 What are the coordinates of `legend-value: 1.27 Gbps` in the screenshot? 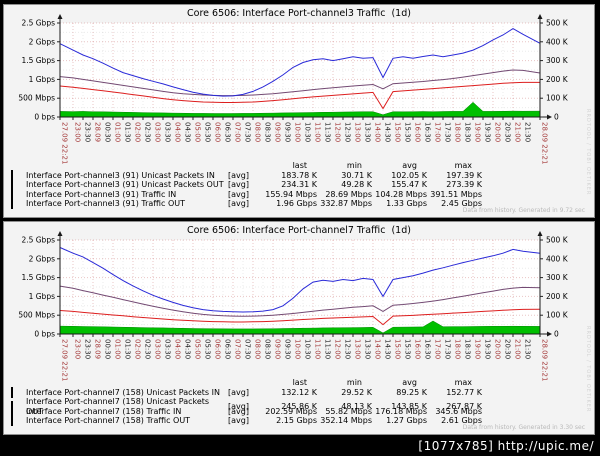 It's located at (406, 421).